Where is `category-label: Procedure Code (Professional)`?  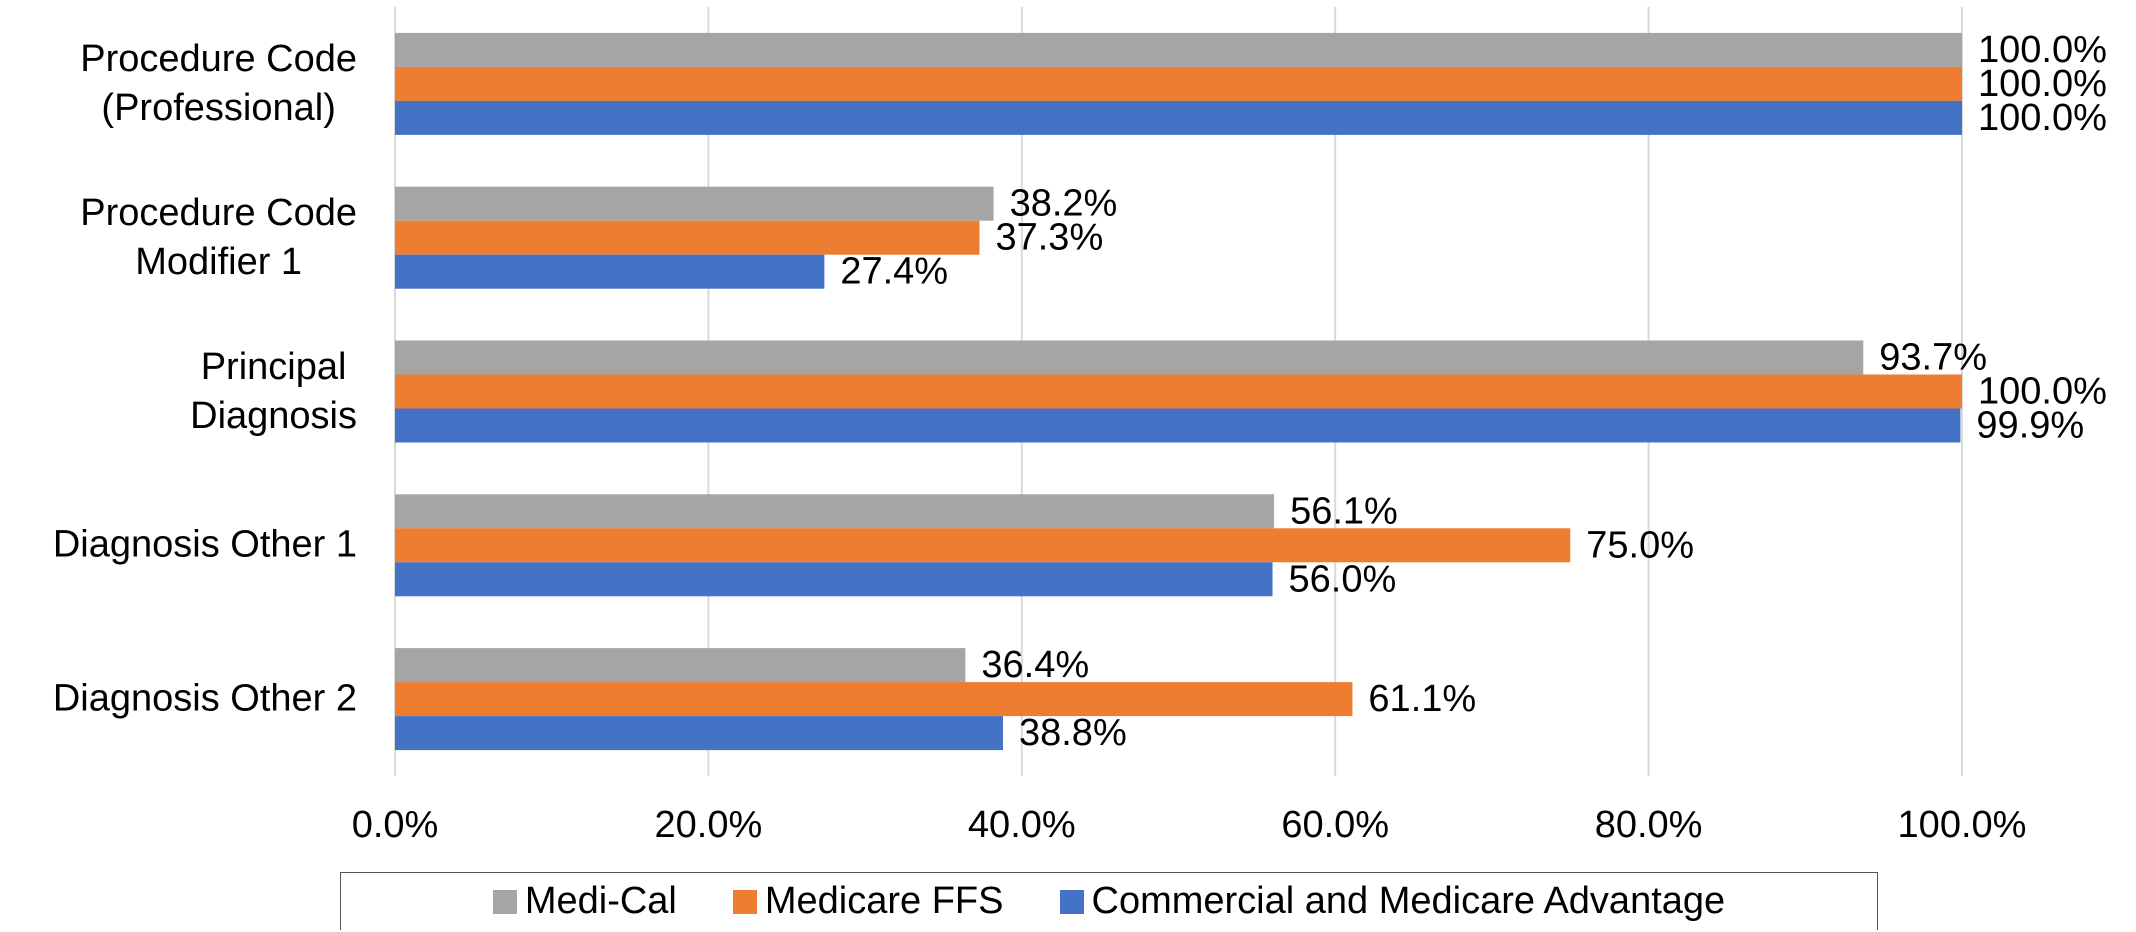
category-label: Procedure Code (Professional) is located at coordinates (218, 83).